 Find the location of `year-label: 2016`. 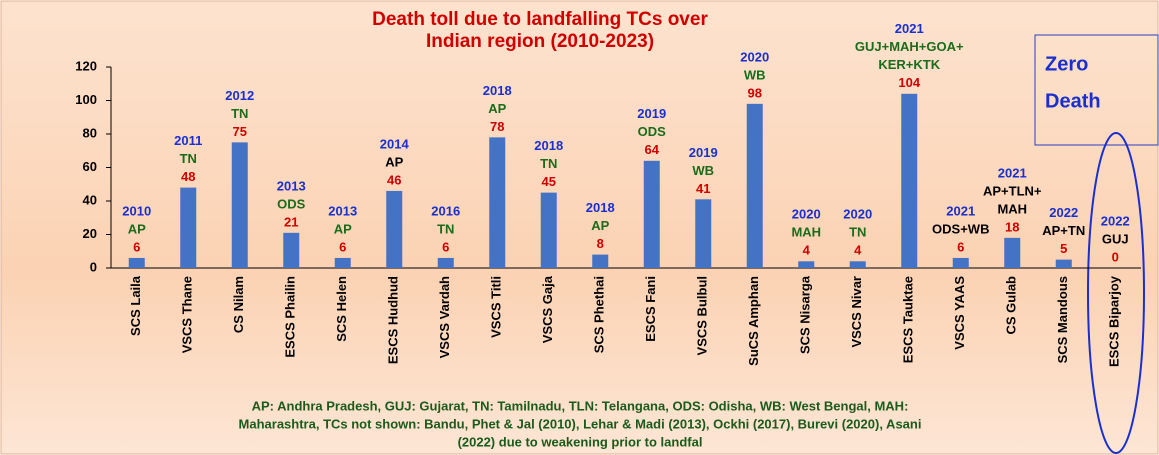

year-label: 2016 is located at coordinates (445, 210).